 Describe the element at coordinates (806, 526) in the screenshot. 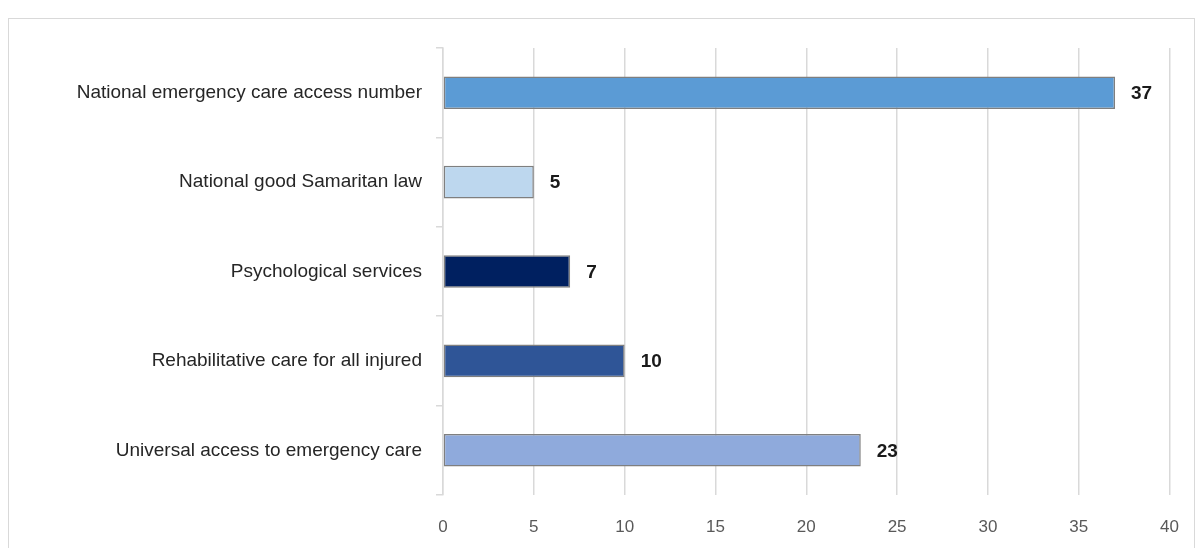

I see `x-tick-label: 20` at that location.